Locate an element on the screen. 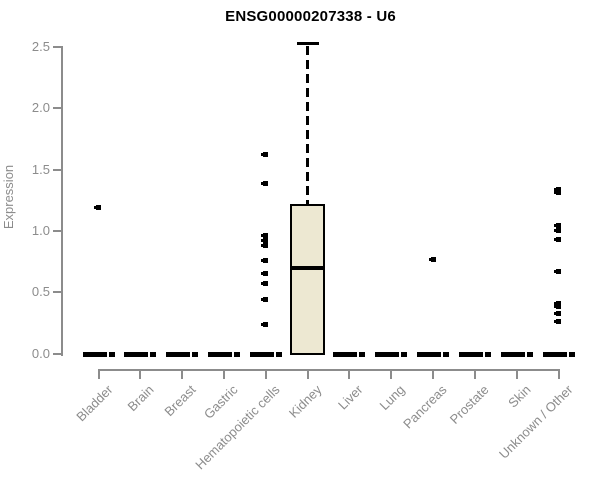  y-tick-label: 2.5 is located at coordinates (40, 46).